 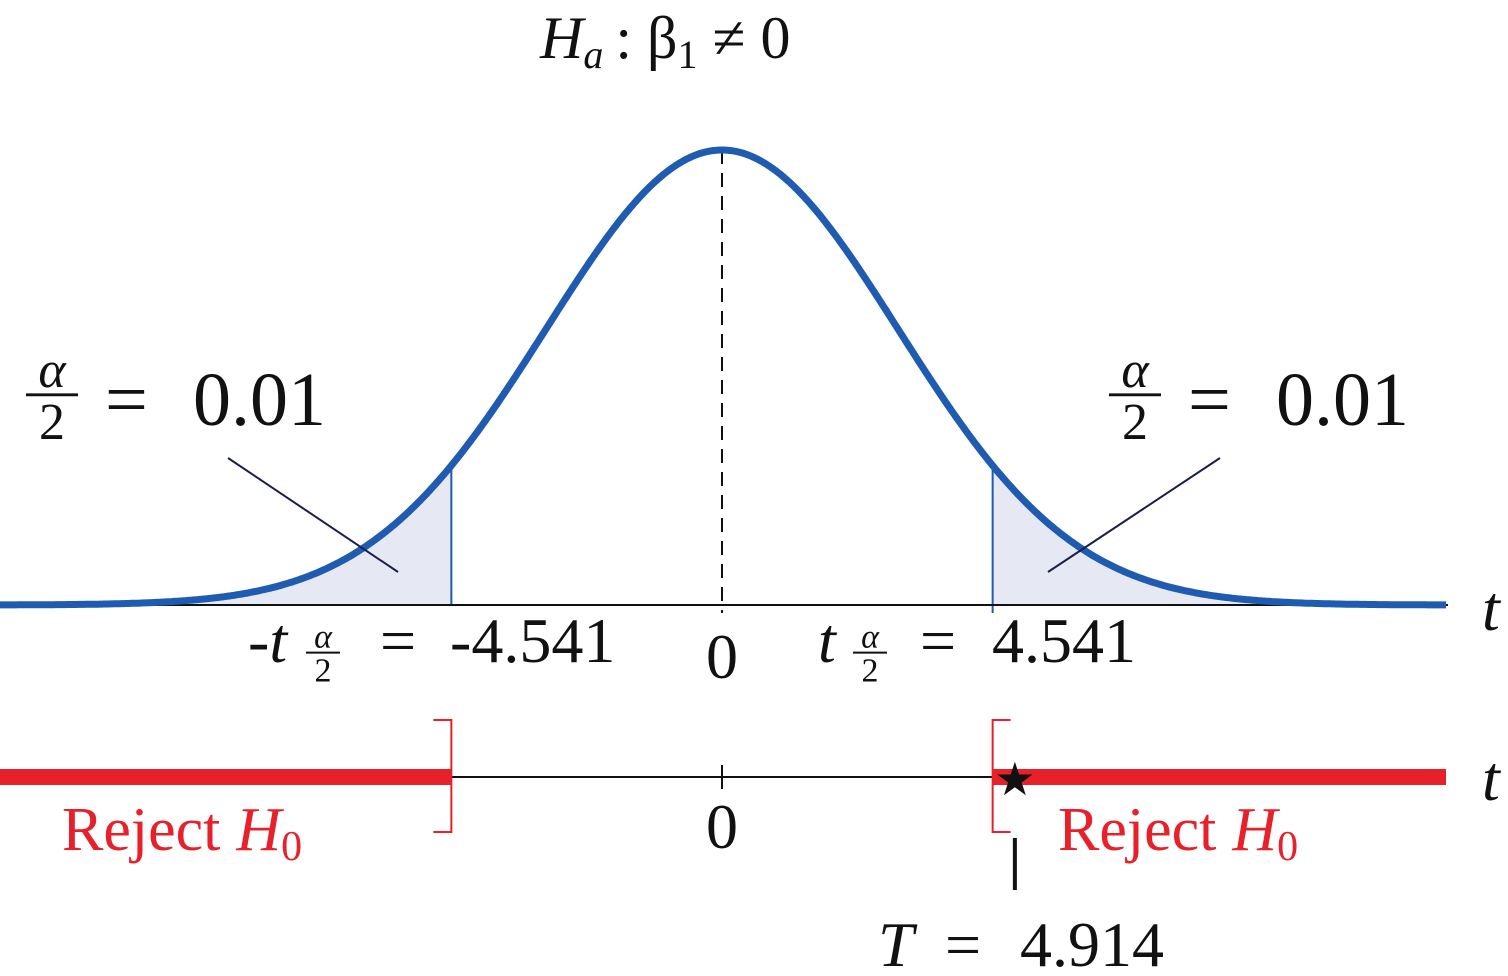 I want to click on left-tail-area, so click(x=227, y=535).